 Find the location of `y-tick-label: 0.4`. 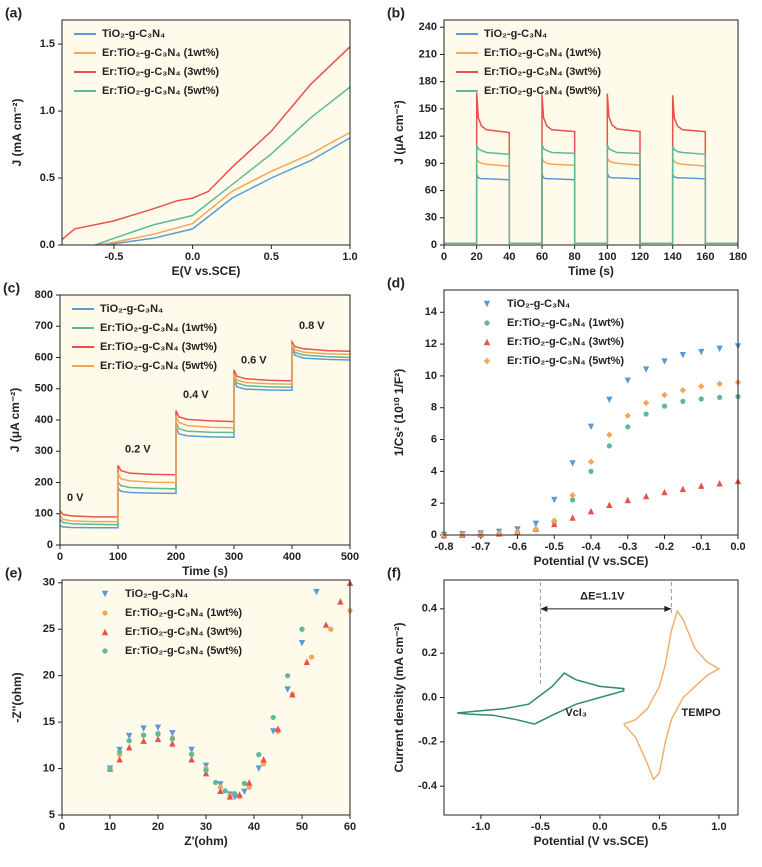

y-tick-label: 0.4 is located at coordinates (430, 609).